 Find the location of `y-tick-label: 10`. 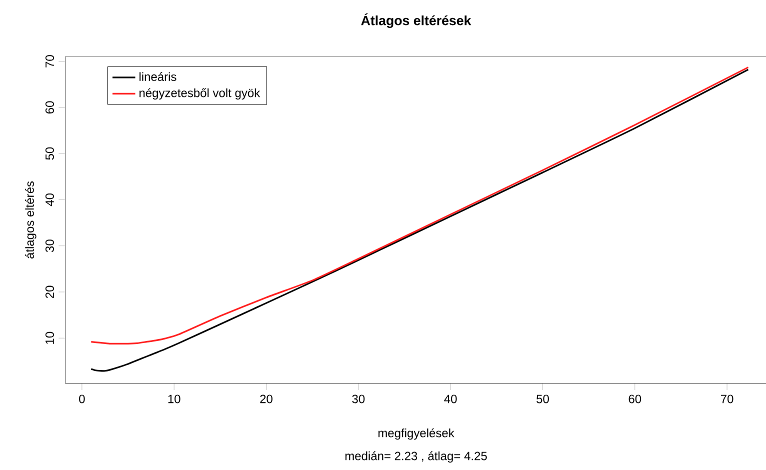

y-tick-label: 10 is located at coordinates (49, 338).